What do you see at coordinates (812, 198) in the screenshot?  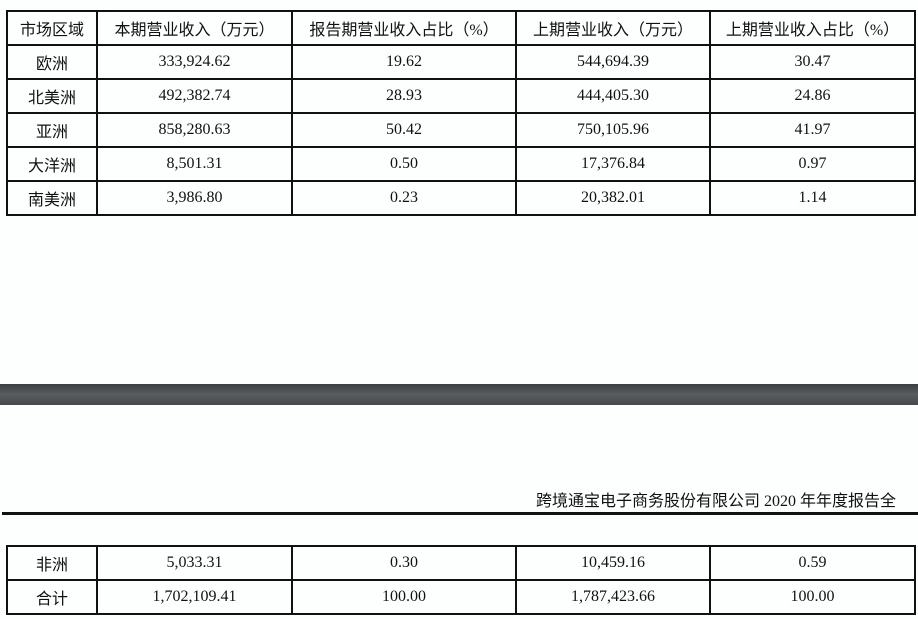 I see `table-cell: 1.14` at bounding box center [812, 198].